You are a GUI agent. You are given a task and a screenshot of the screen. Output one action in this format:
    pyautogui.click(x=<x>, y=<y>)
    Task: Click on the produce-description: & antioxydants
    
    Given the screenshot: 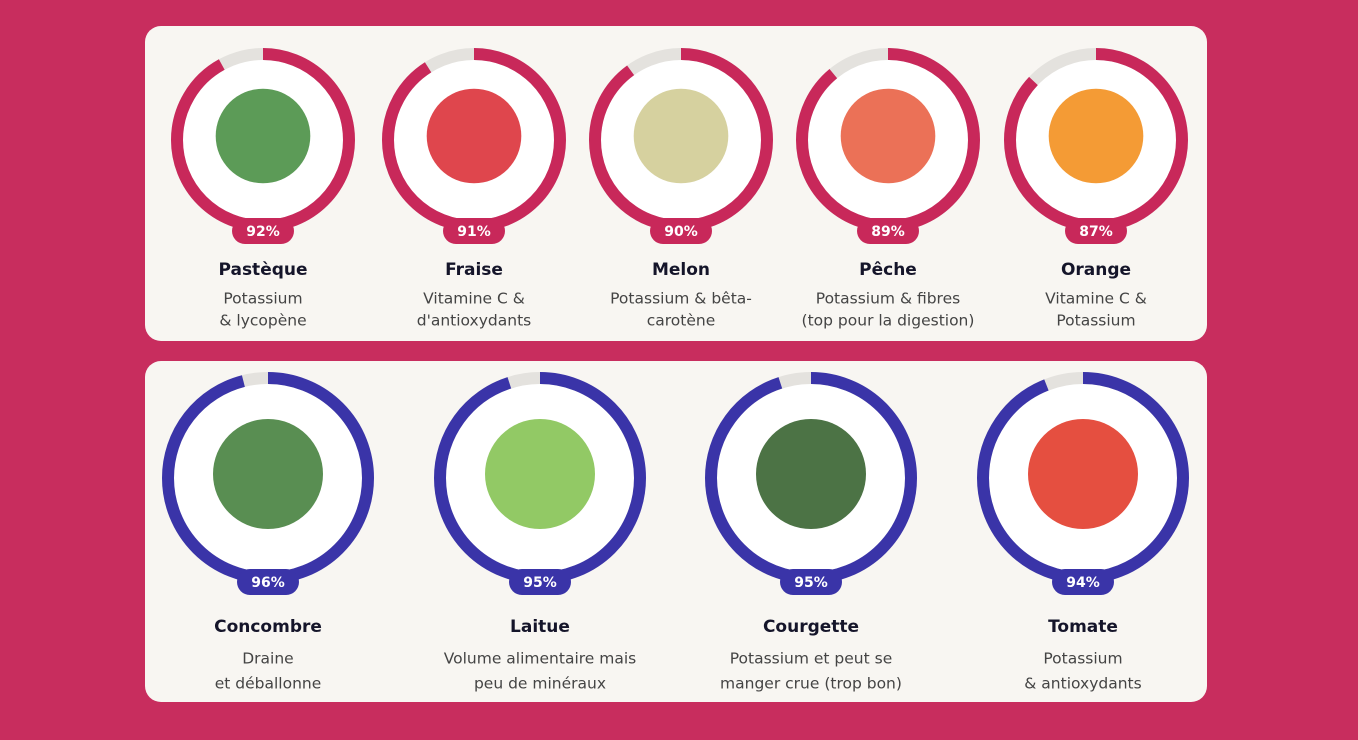 What is the action you would take?
    pyautogui.click(x=1082, y=684)
    